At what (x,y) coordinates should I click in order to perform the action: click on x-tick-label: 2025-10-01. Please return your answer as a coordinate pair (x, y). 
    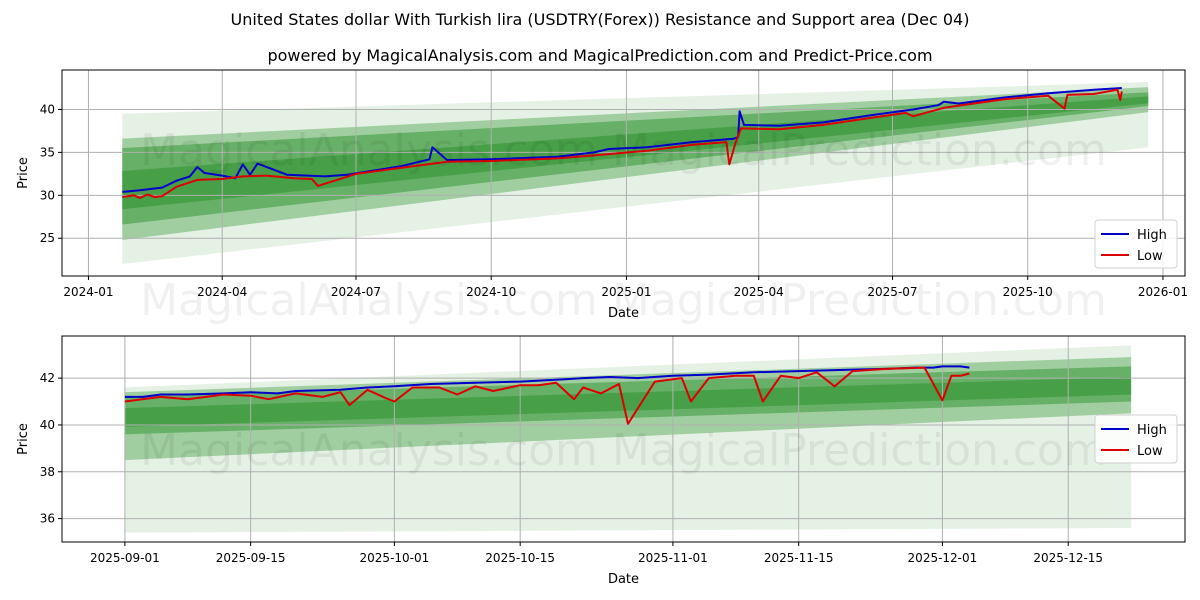
    Looking at the image, I should click on (395, 558).